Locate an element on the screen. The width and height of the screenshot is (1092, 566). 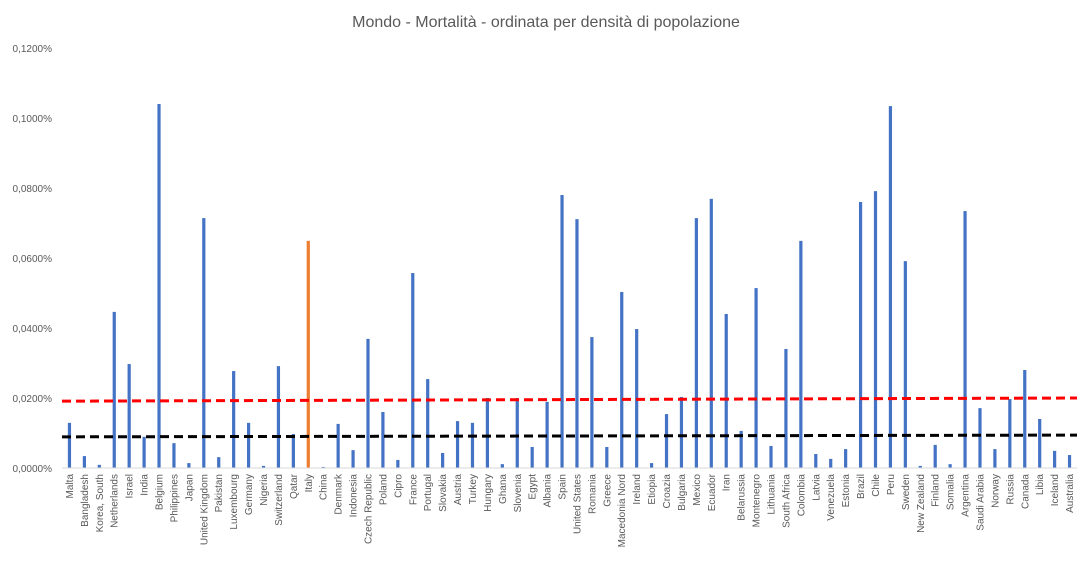
x-tick-label: United States is located at coordinates (577, 504).